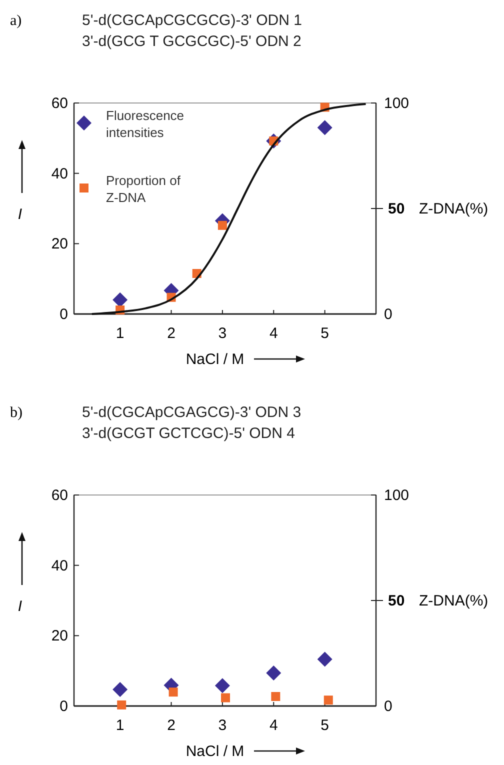  What do you see at coordinates (16, 413) in the screenshot?
I see `chart-title: b)` at bounding box center [16, 413].